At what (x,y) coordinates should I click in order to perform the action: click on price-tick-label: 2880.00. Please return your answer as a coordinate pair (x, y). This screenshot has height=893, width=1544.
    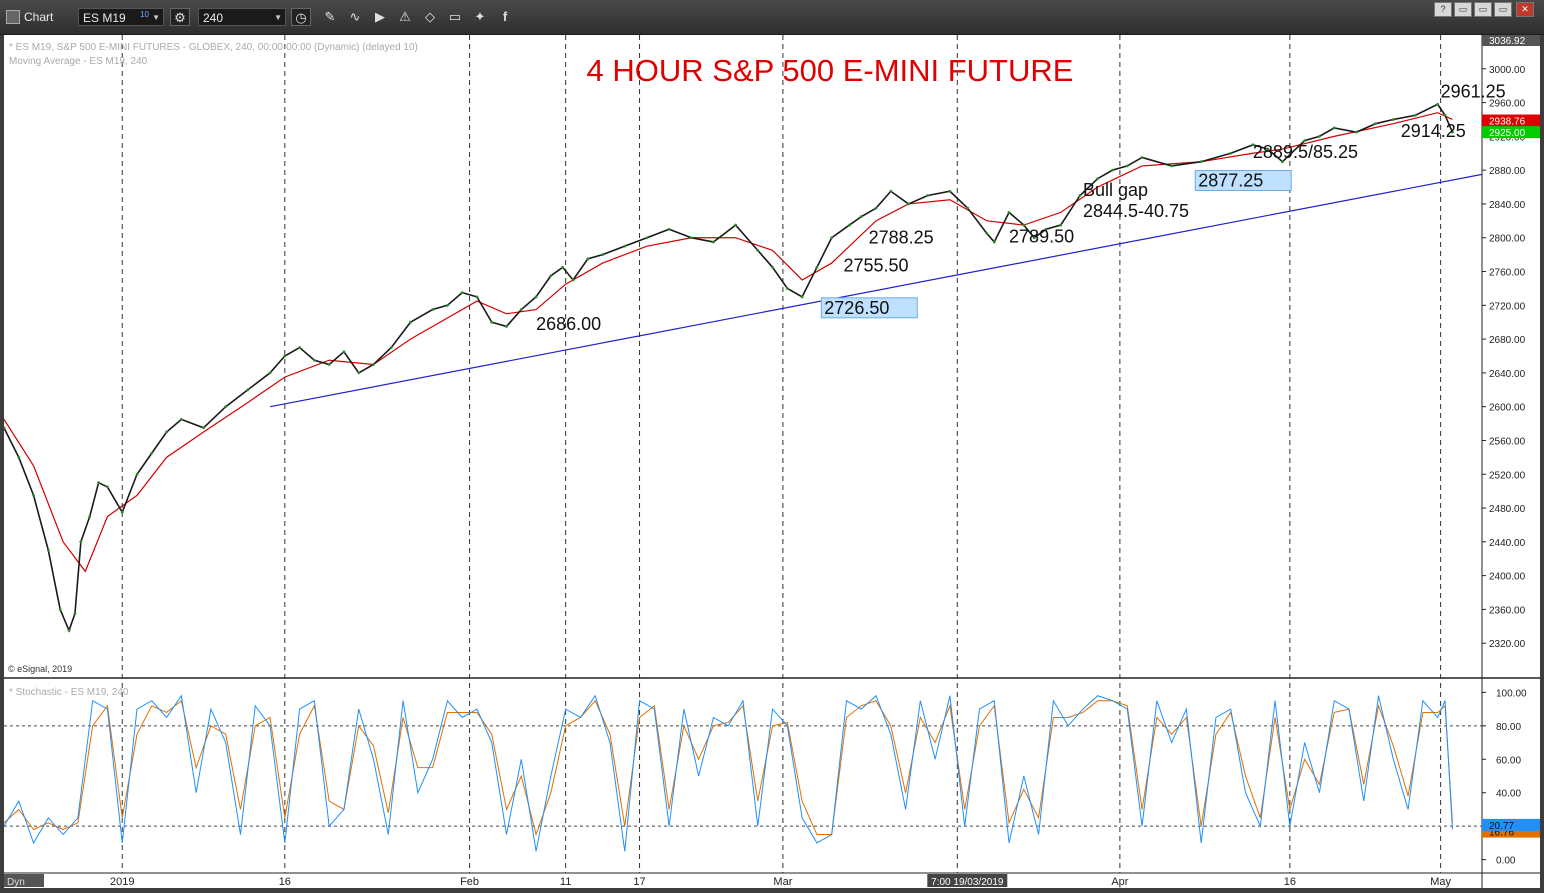
    Looking at the image, I should click on (1507, 171).